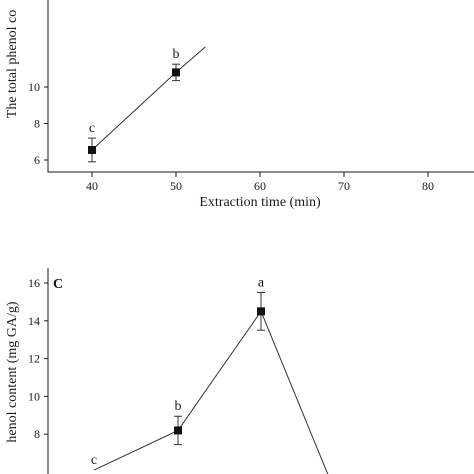 Image resolution: width=474 pixels, height=474 pixels. Describe the element at coordinates (178, 406) in the screenshot. I see `c-significance-label: b` at that location.